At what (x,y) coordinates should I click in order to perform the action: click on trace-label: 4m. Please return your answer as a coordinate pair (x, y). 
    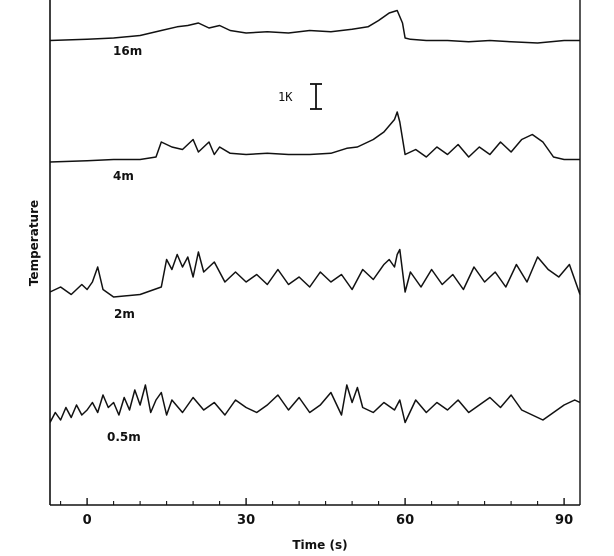
    Looking at the image, I should click on (123, 176).